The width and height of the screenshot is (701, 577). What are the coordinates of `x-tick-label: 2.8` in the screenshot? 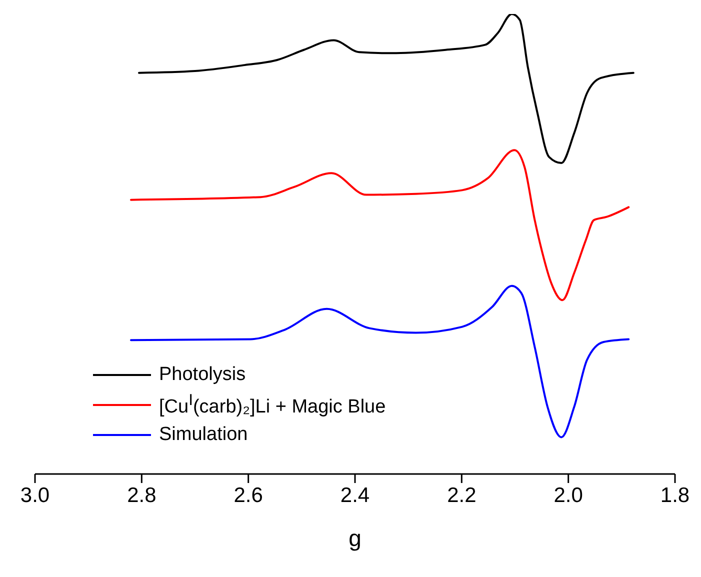 It's located at (141, 495).